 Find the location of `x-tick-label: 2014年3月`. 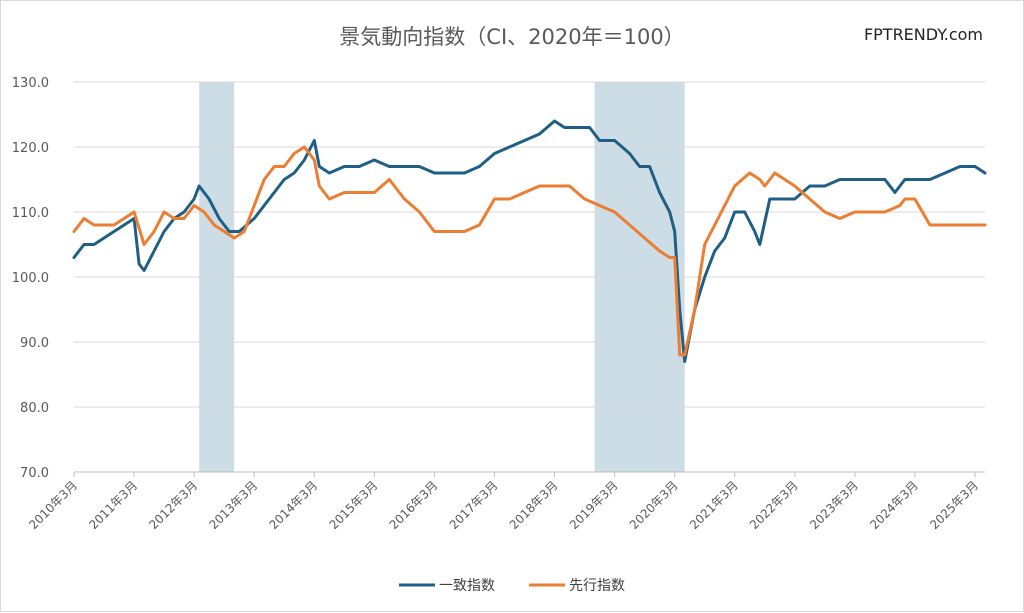

x-tick-label: 2014年3月 is located at coordinates (294, 505).